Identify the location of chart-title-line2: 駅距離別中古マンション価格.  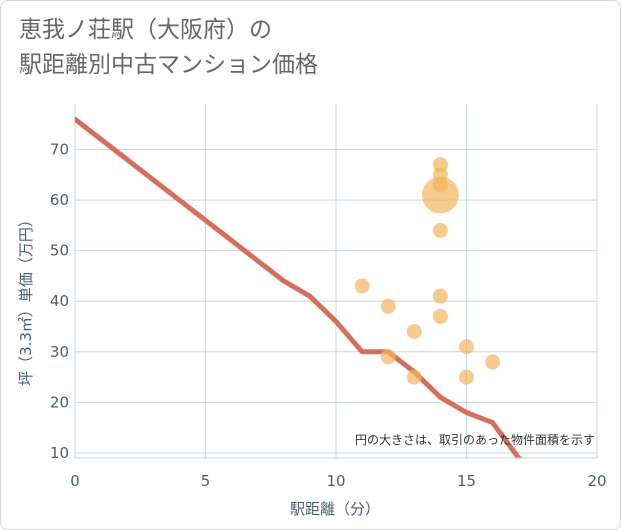
(168, 65).